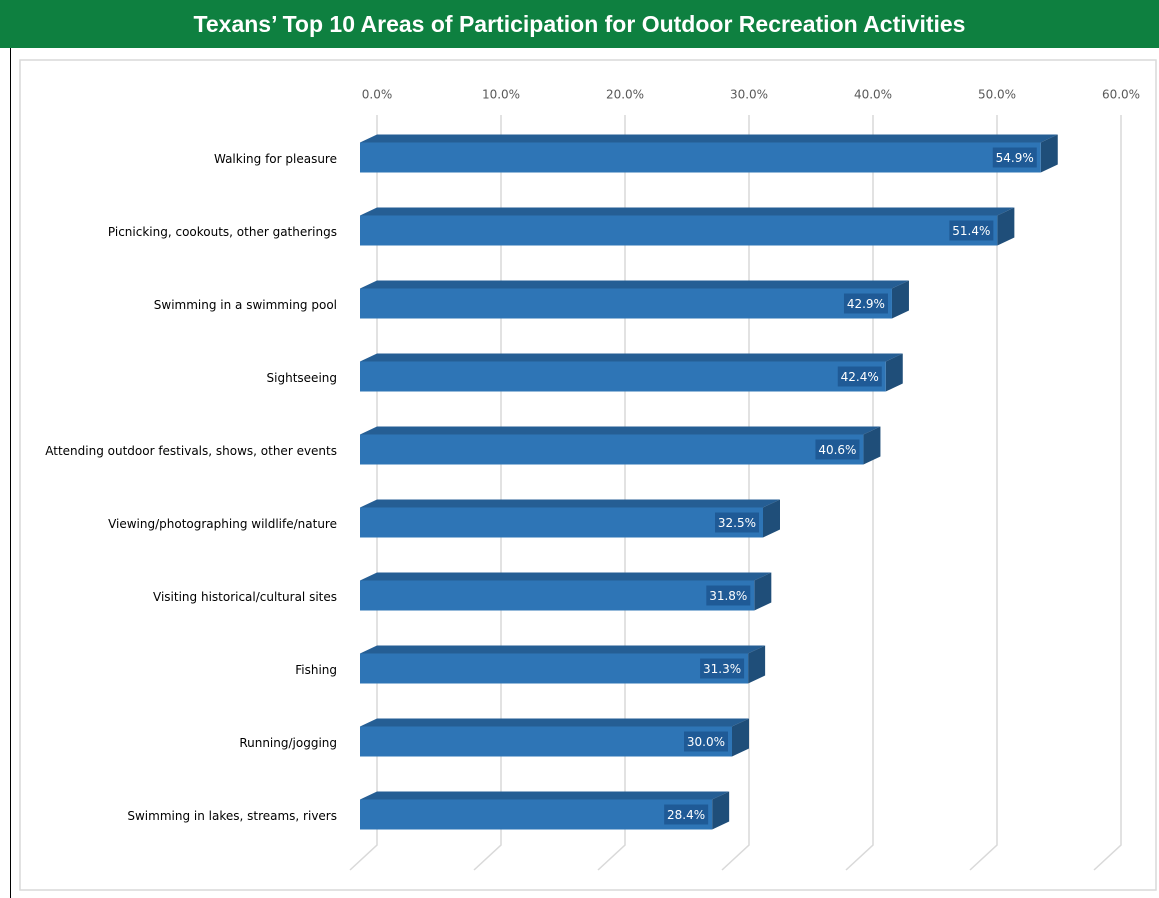 This screenshot has height=898, width=1159. I want to click on x-tick-label: 30.0%, so click(749, 95).